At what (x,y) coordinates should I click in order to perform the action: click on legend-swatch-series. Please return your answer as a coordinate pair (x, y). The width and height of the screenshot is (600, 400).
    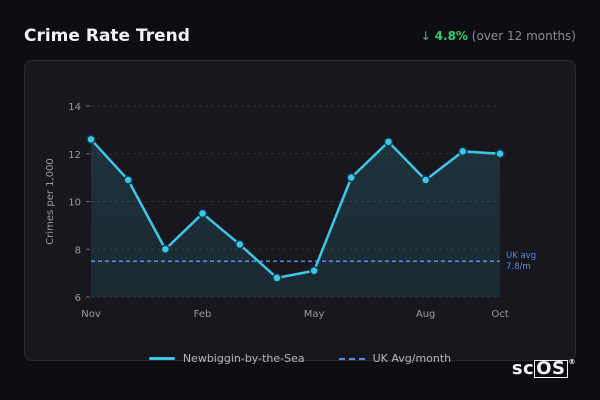
    Looking at the image, I should click on (161, 358).